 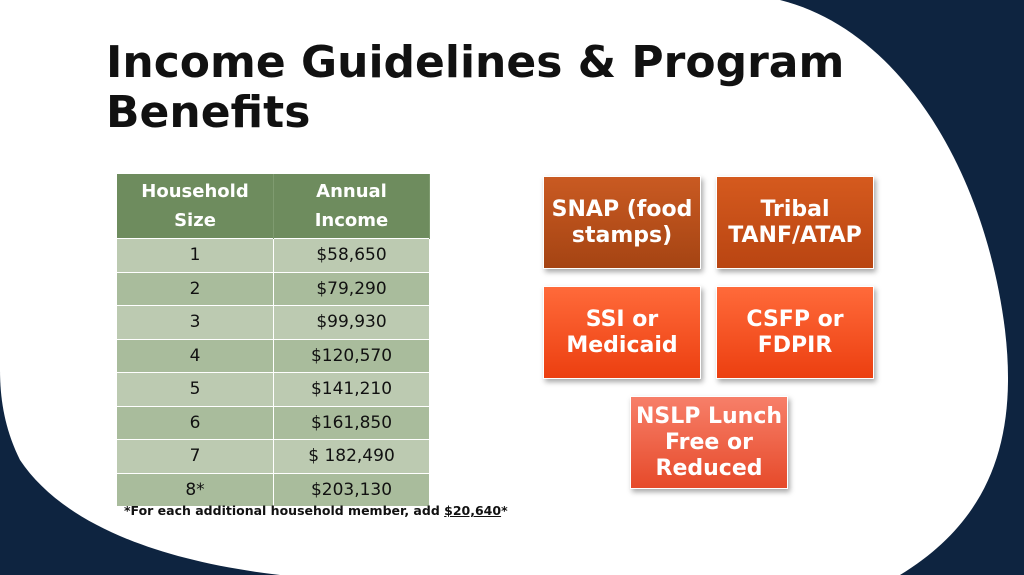 What do you see at coordinates (351, 206) in the screenshot?
I see `header-annual-income: Annual Income` at bounding box center [351, 206].